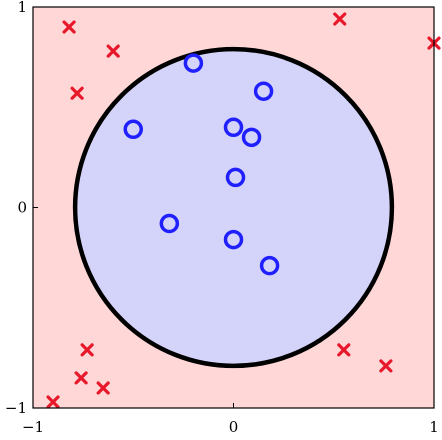 This screenshot has height=440, width=442. Describe the element at coordinates (22, 208) in the screenshot. I see `y-tick-label: 0` at that location.